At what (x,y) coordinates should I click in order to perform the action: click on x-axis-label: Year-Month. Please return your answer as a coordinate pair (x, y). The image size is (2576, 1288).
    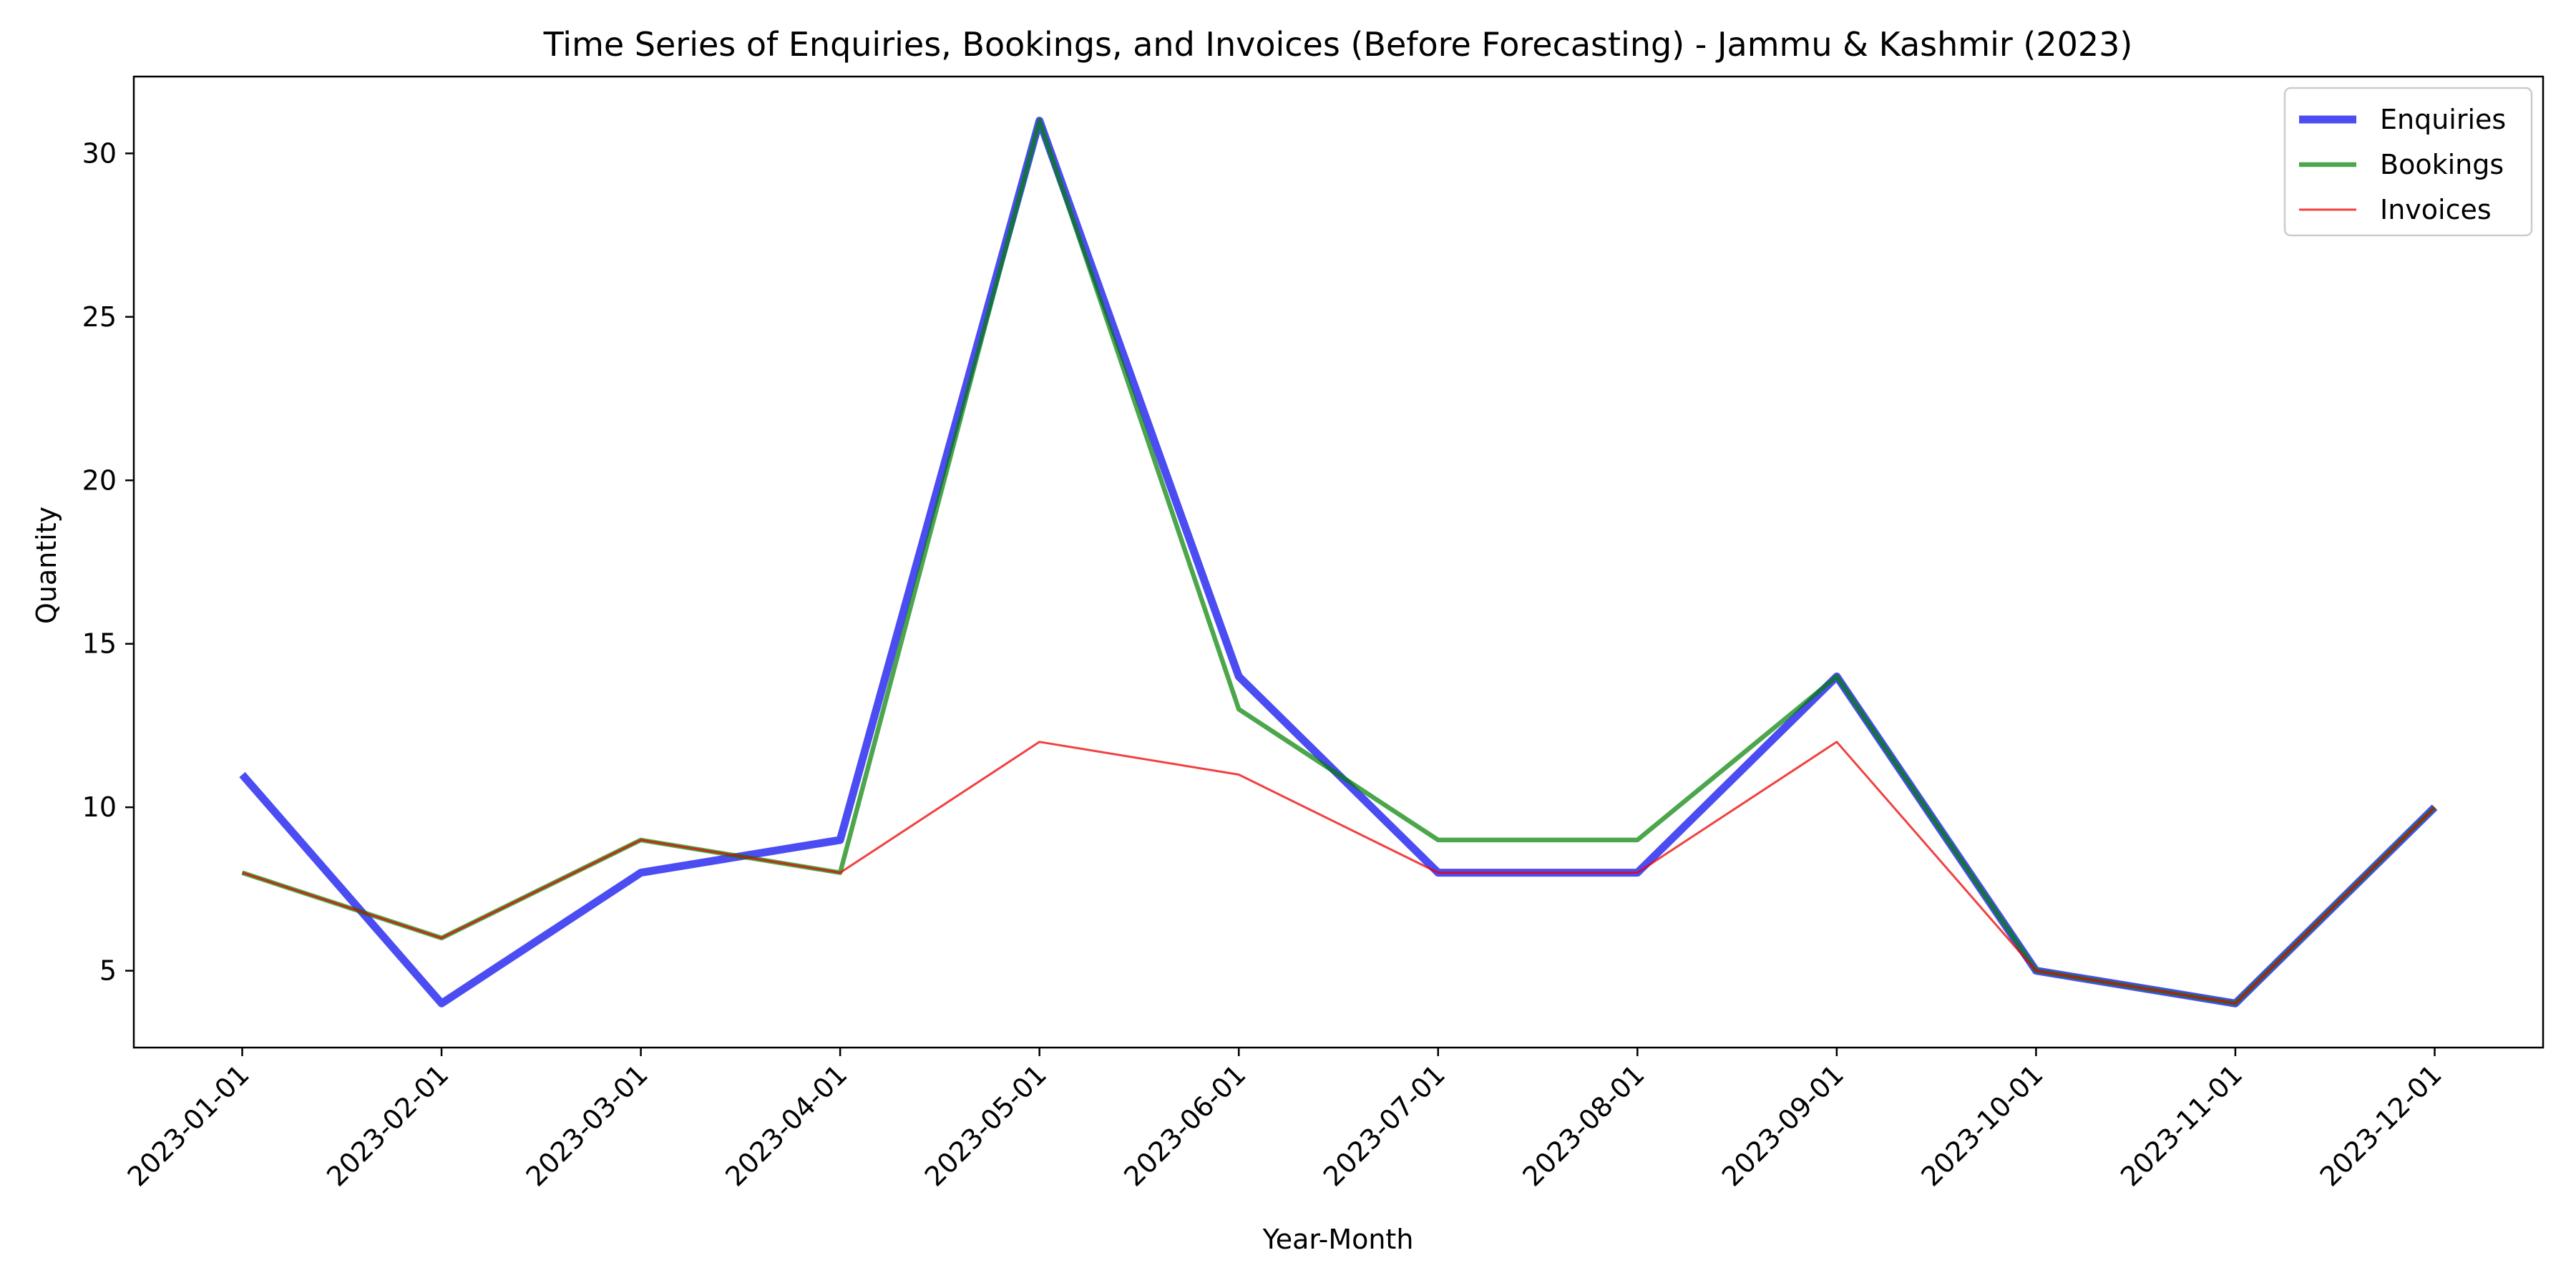
    Looking at the image, I should click on (1338, 1239).